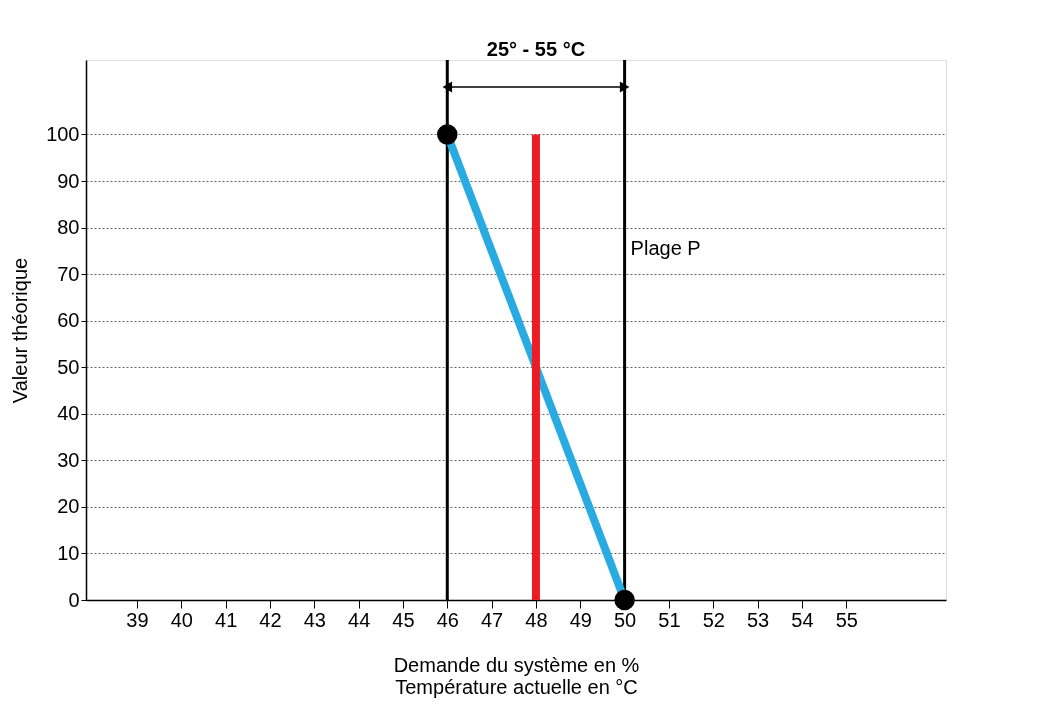 Image resolution: width=1040 pixels, height=711 pixels. What do you see at coordinates (226, 619) in the screenshot?
I see `x-tick-label: 41` at bounding box center [226, 619].